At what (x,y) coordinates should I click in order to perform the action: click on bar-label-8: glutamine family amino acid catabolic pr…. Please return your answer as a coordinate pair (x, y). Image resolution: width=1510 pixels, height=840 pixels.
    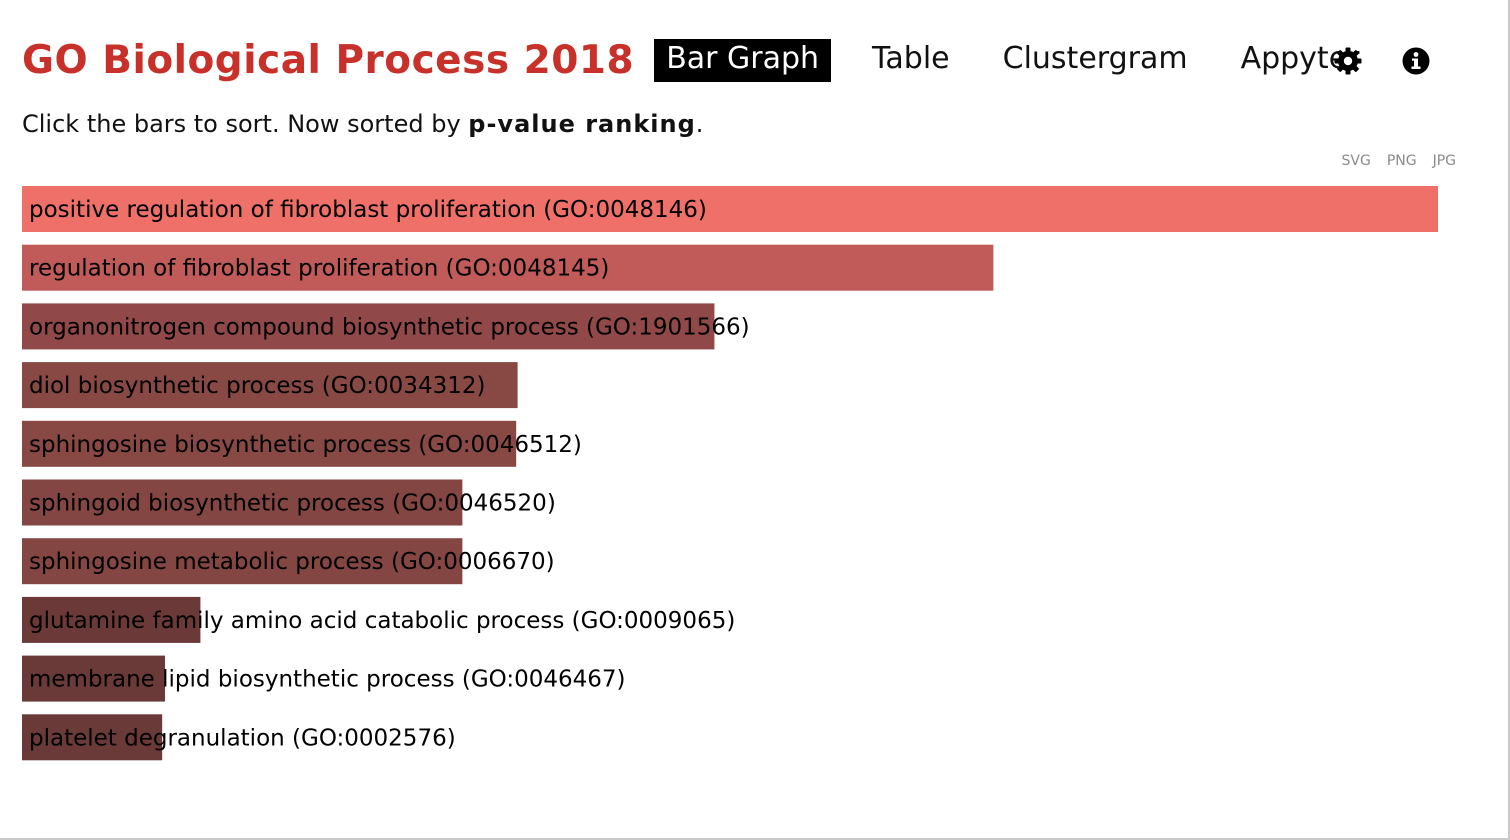
    Looking at the image, I should click on (382, 621).